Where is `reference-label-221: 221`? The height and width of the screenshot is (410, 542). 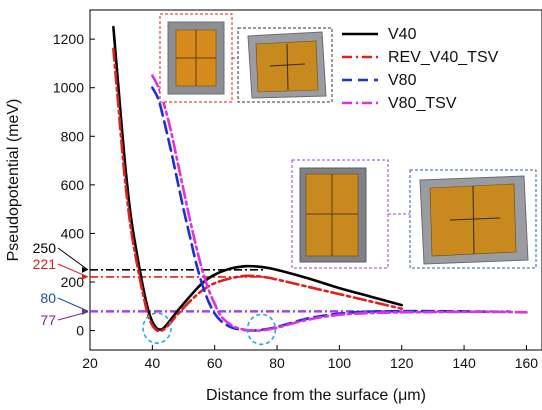 reference-label-221: 221 is located at coordinates (45, 264).